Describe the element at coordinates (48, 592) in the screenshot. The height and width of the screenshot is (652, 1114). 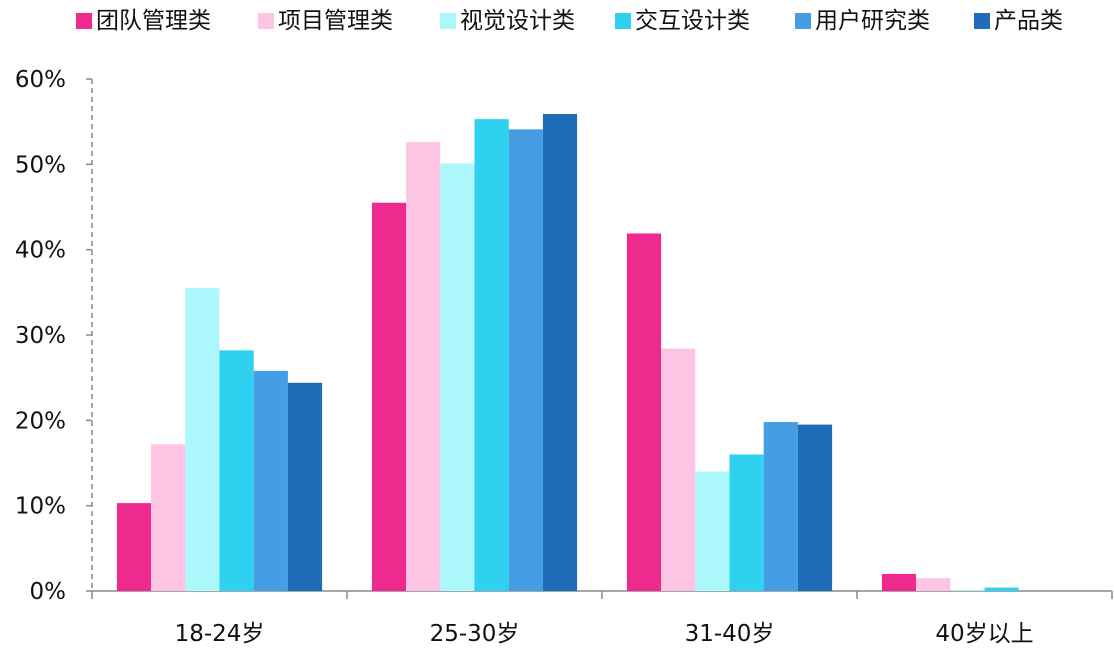
I see `y-tick-label: 0%` at that location.